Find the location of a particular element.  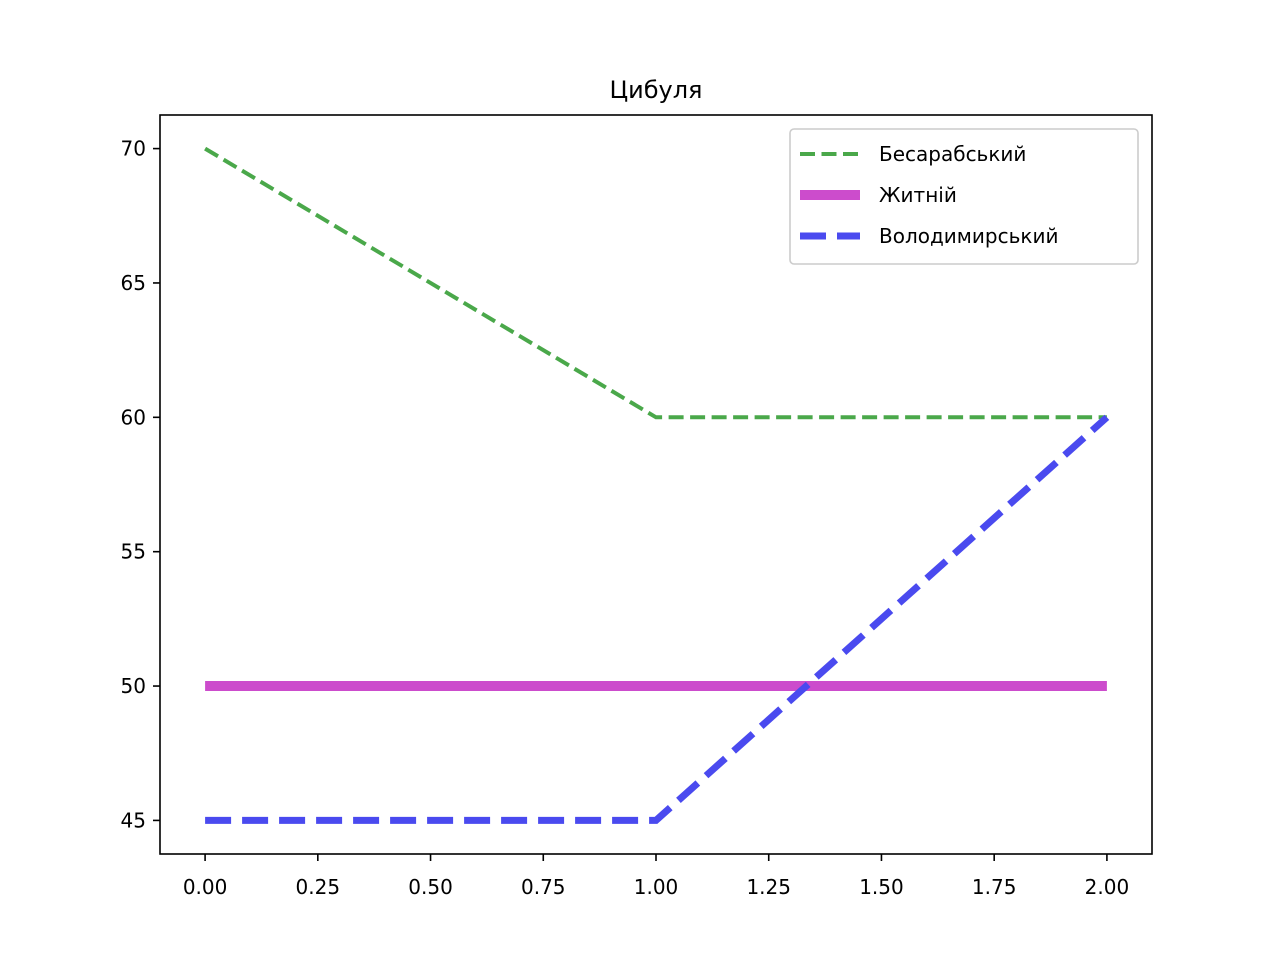

y-tick-label: 50 is located at coordinates (133, 686).